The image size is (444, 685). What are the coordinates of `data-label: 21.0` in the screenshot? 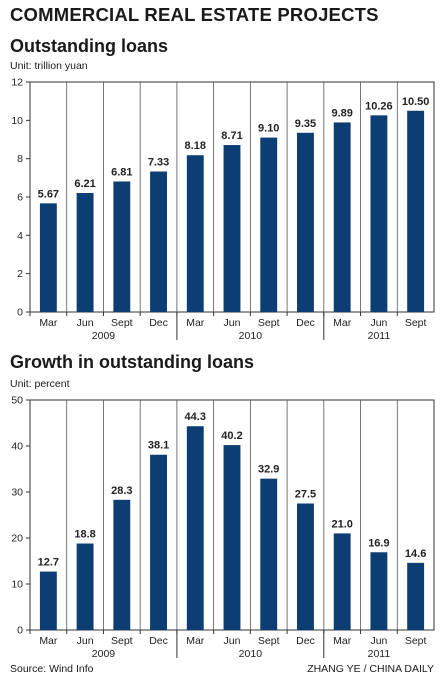 It's located at (341, 524).